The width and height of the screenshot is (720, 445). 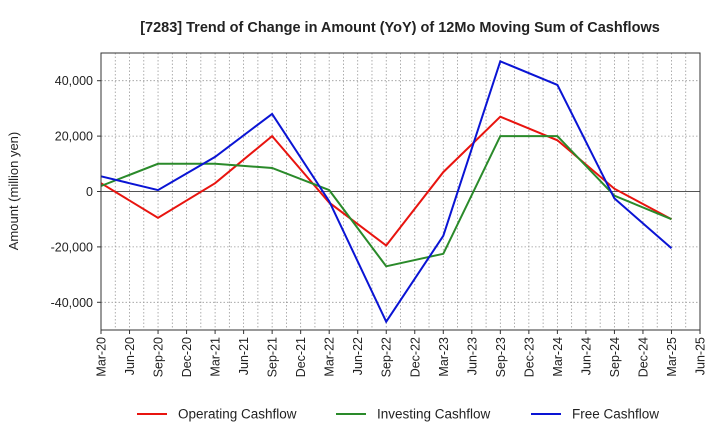 What do you see at coordinates (102, 357) in the screenshot?
I see `x-tick-label: Mar-20` at bounding box center [102, 357].